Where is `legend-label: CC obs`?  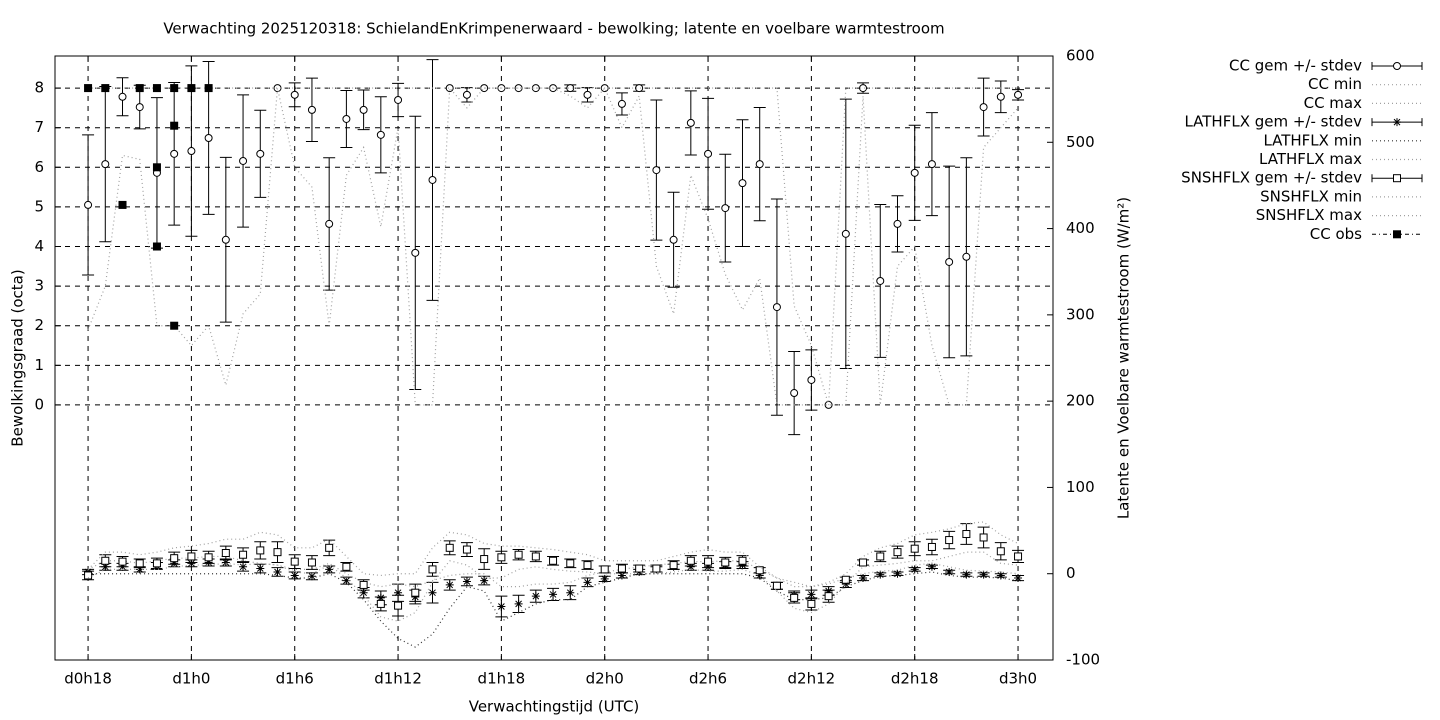 legend-label: CC obs is located at coordinates (1336, 234).